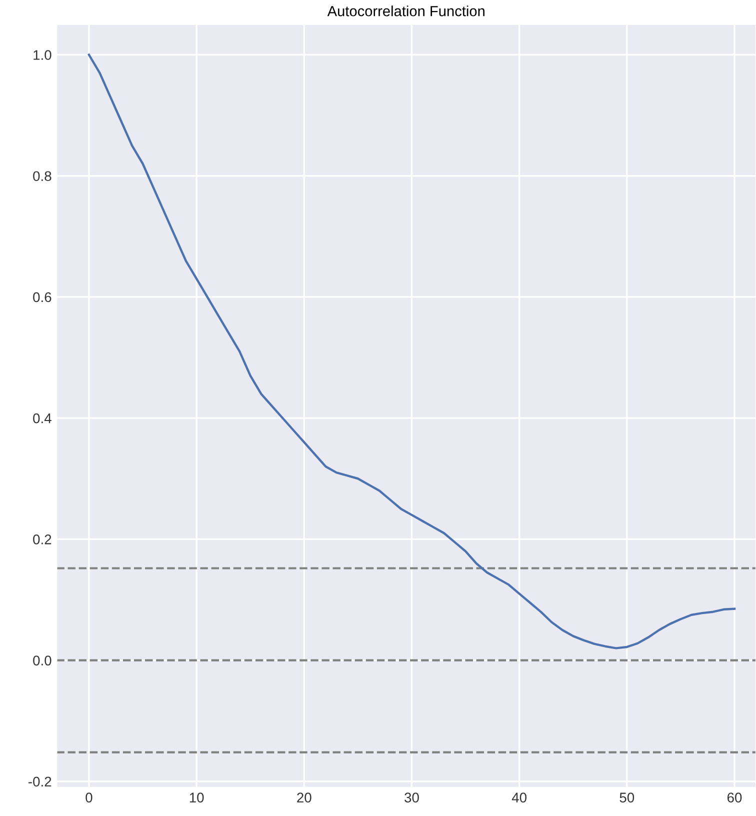  I want to click on x-tick-label: 40, so click(519, 797).